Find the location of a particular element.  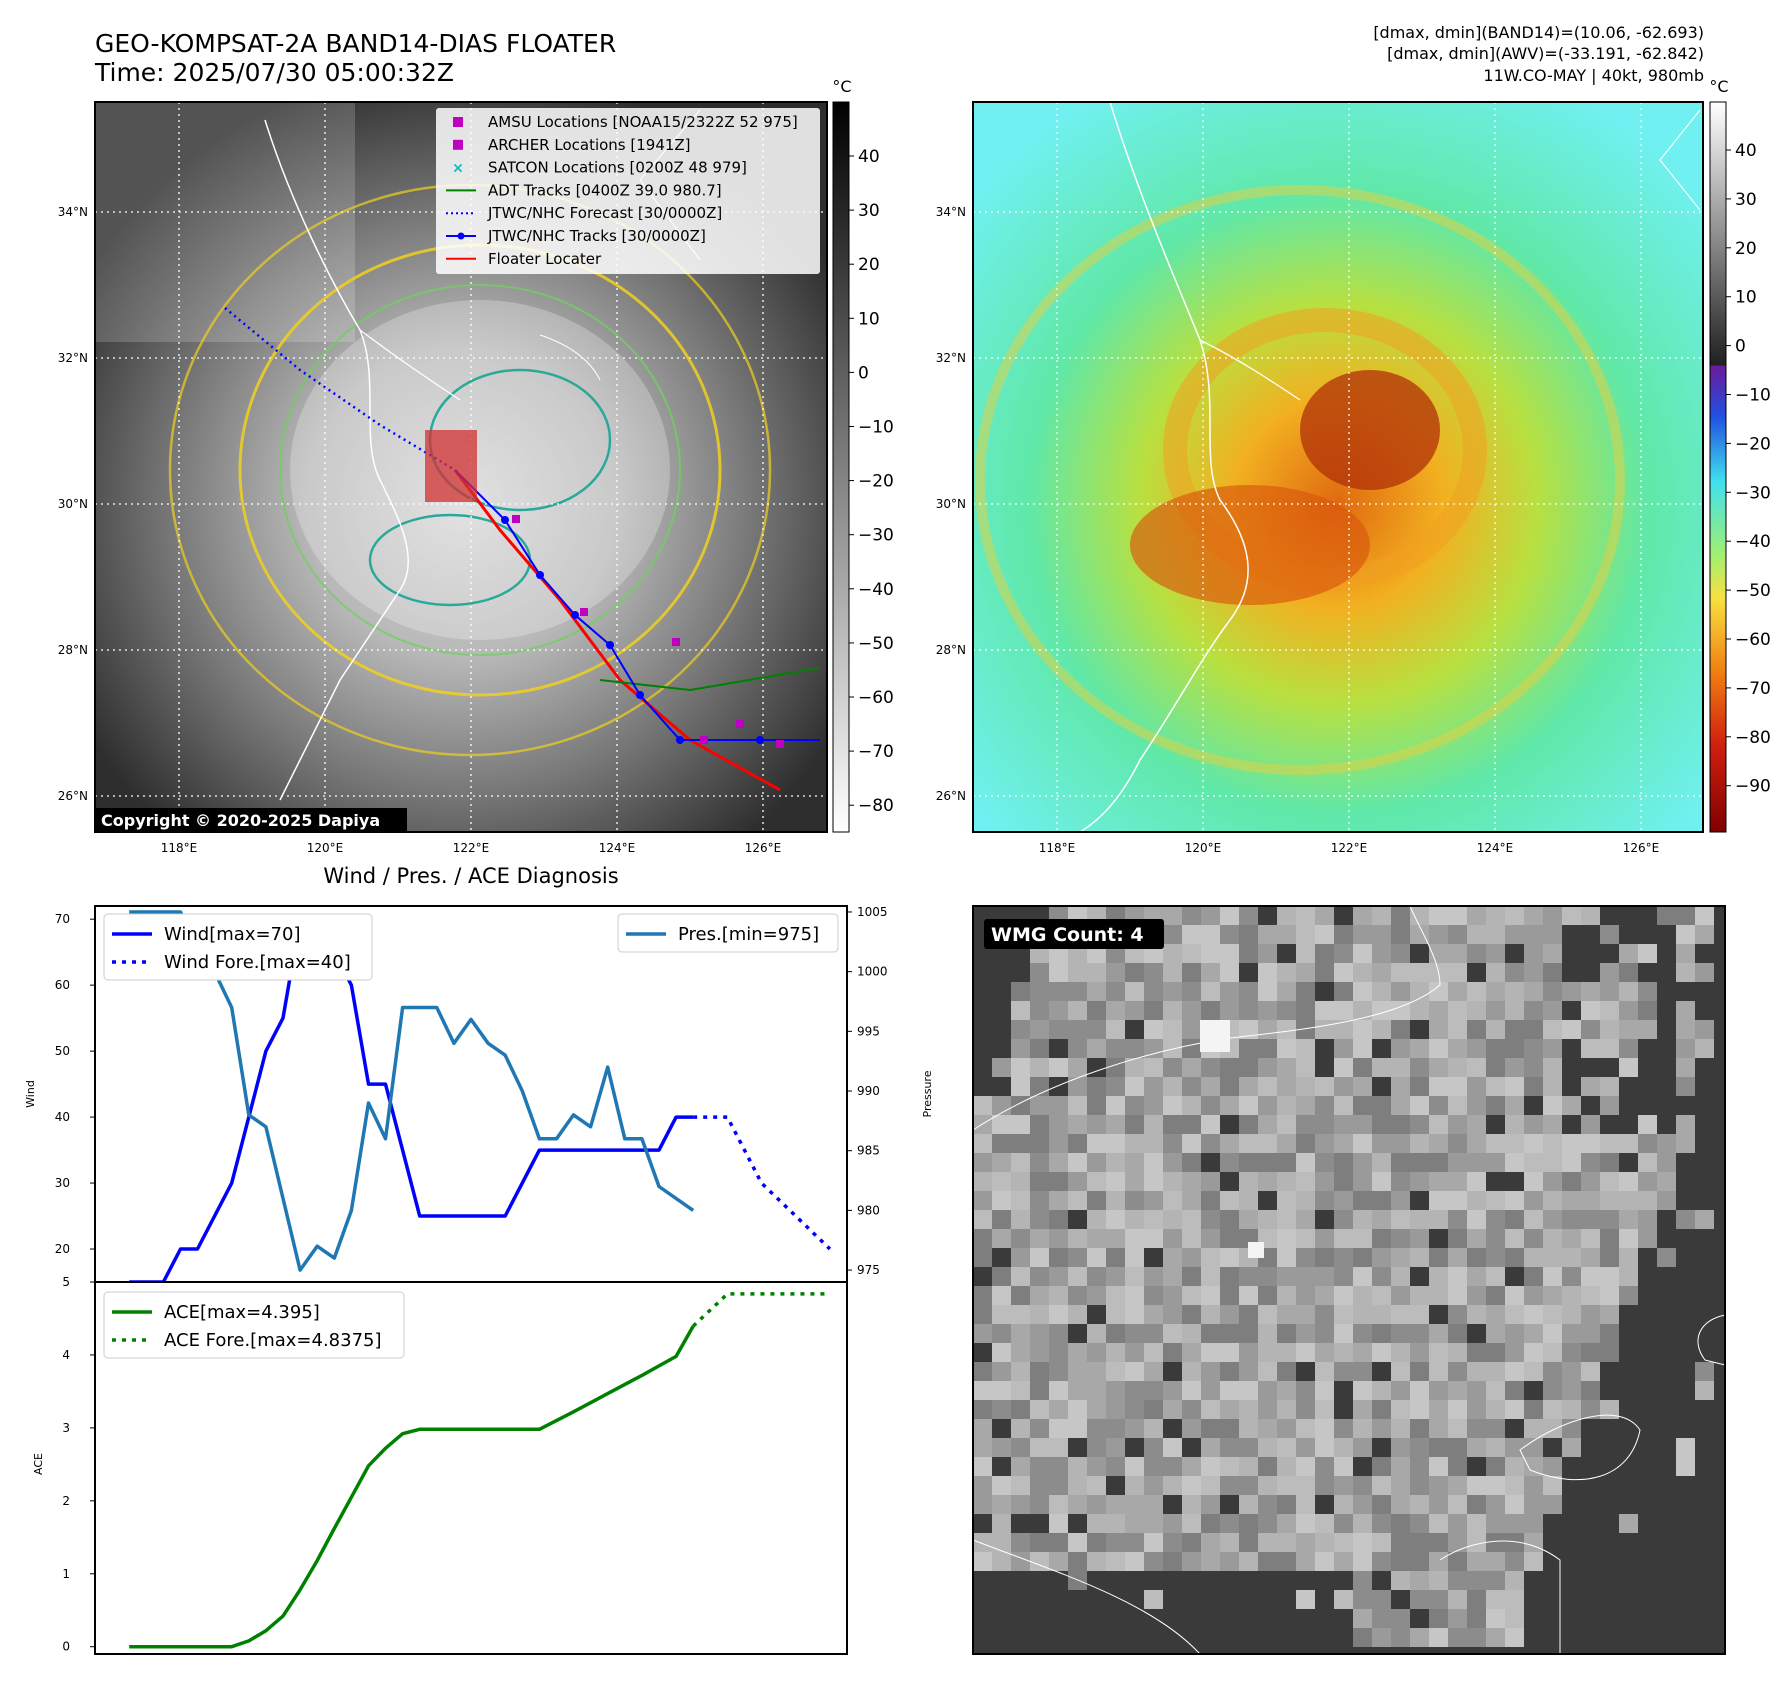

lon-tick-label: 120°E is located at coordinates (325, 848).